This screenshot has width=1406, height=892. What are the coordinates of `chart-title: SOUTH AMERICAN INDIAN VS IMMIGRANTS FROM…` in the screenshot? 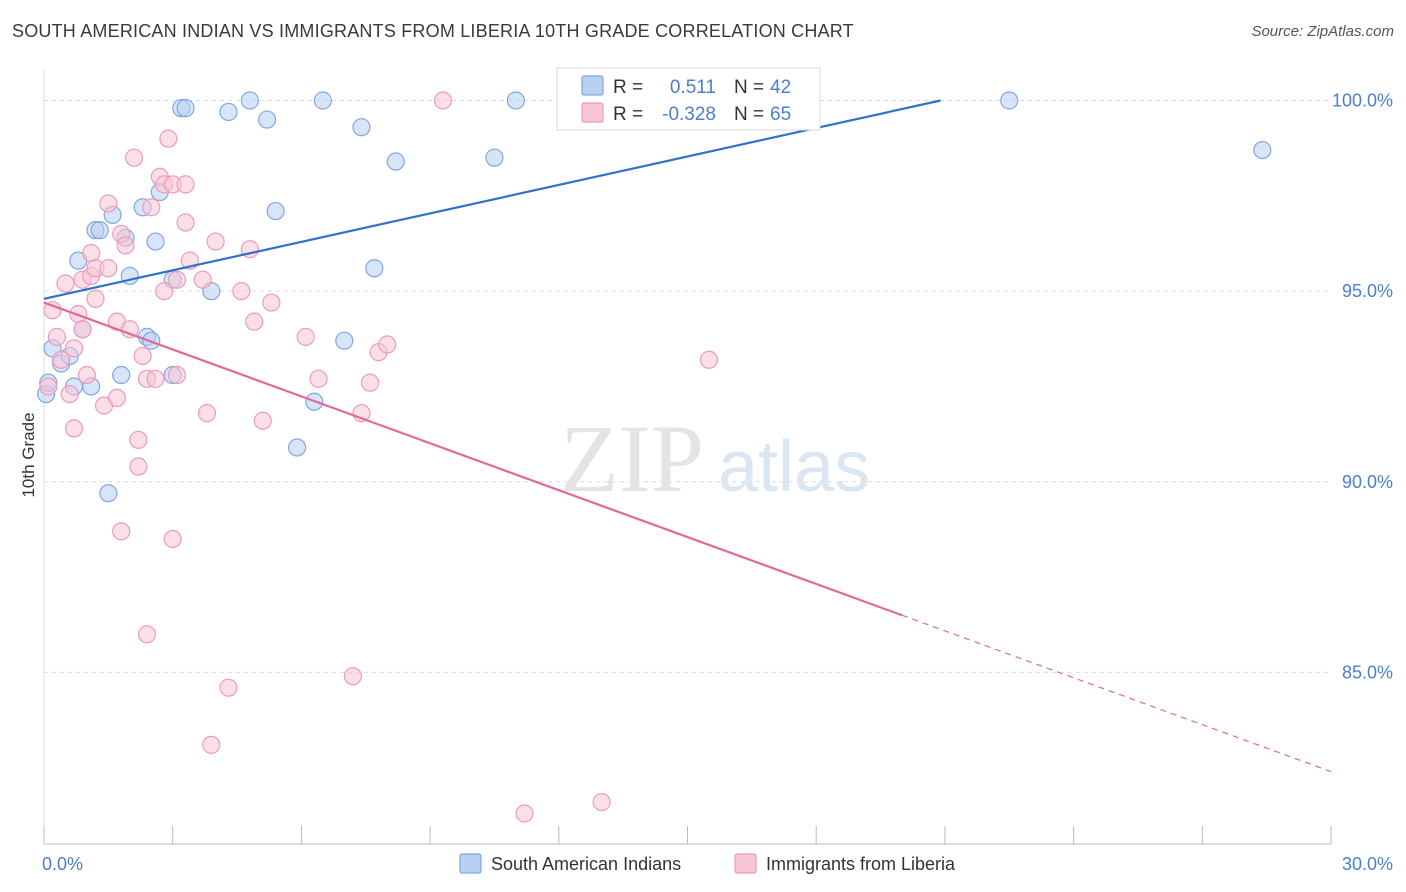 It's located at (433, 31).